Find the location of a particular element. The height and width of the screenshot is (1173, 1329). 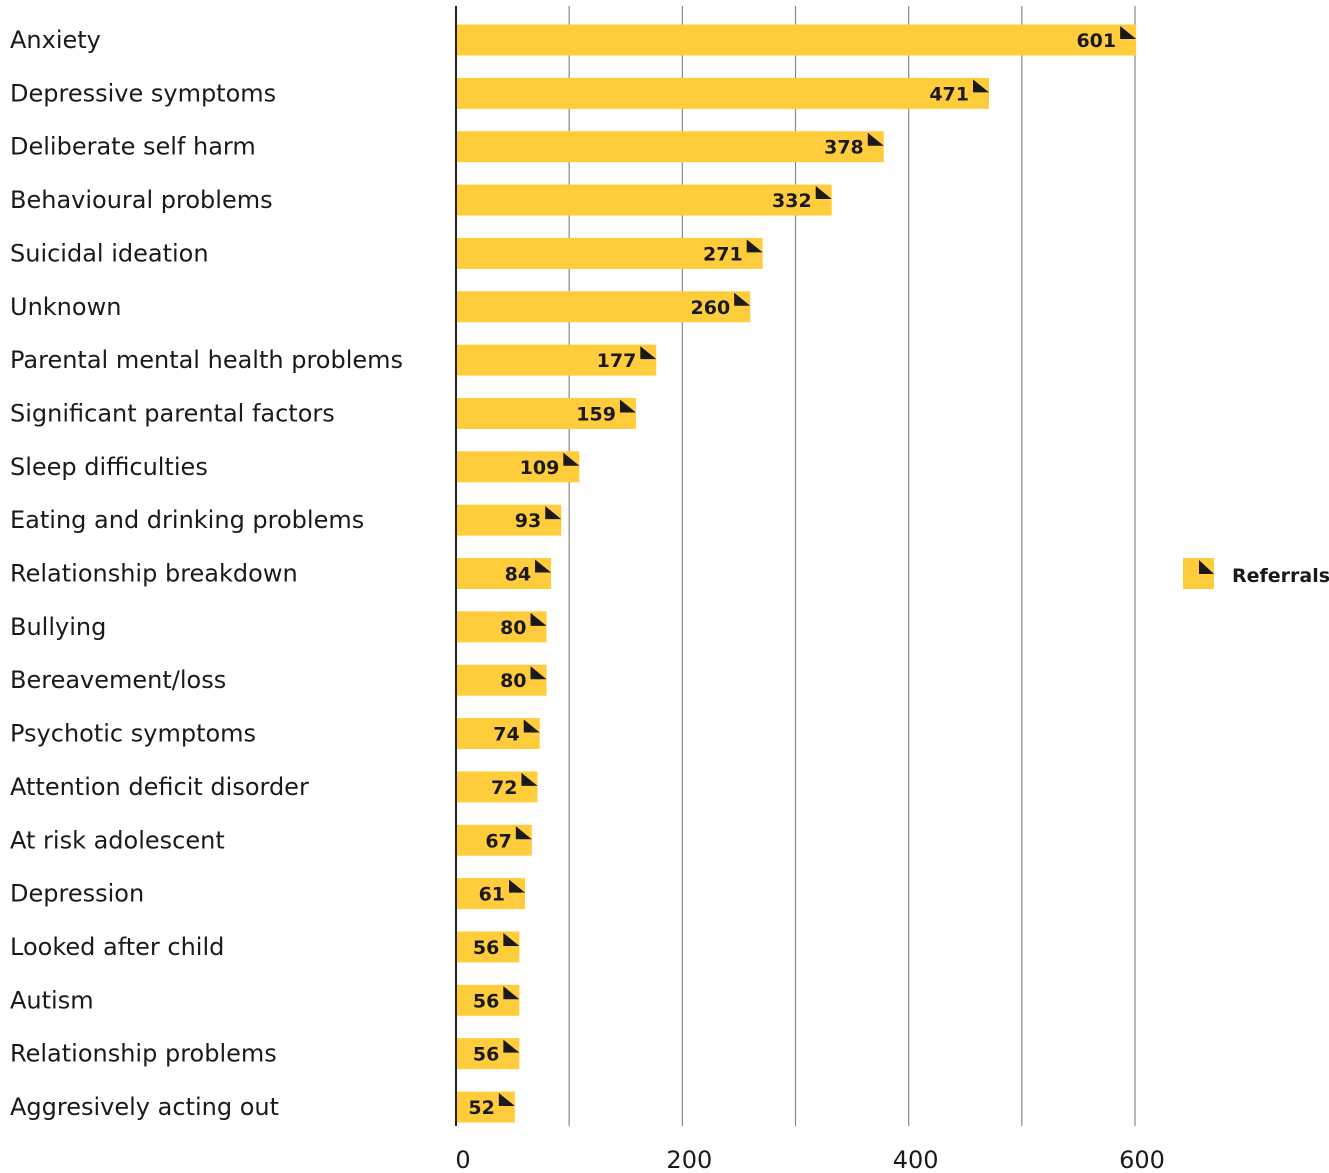

category-label: Attention deficit disorder is located at coordinates (159, 787).